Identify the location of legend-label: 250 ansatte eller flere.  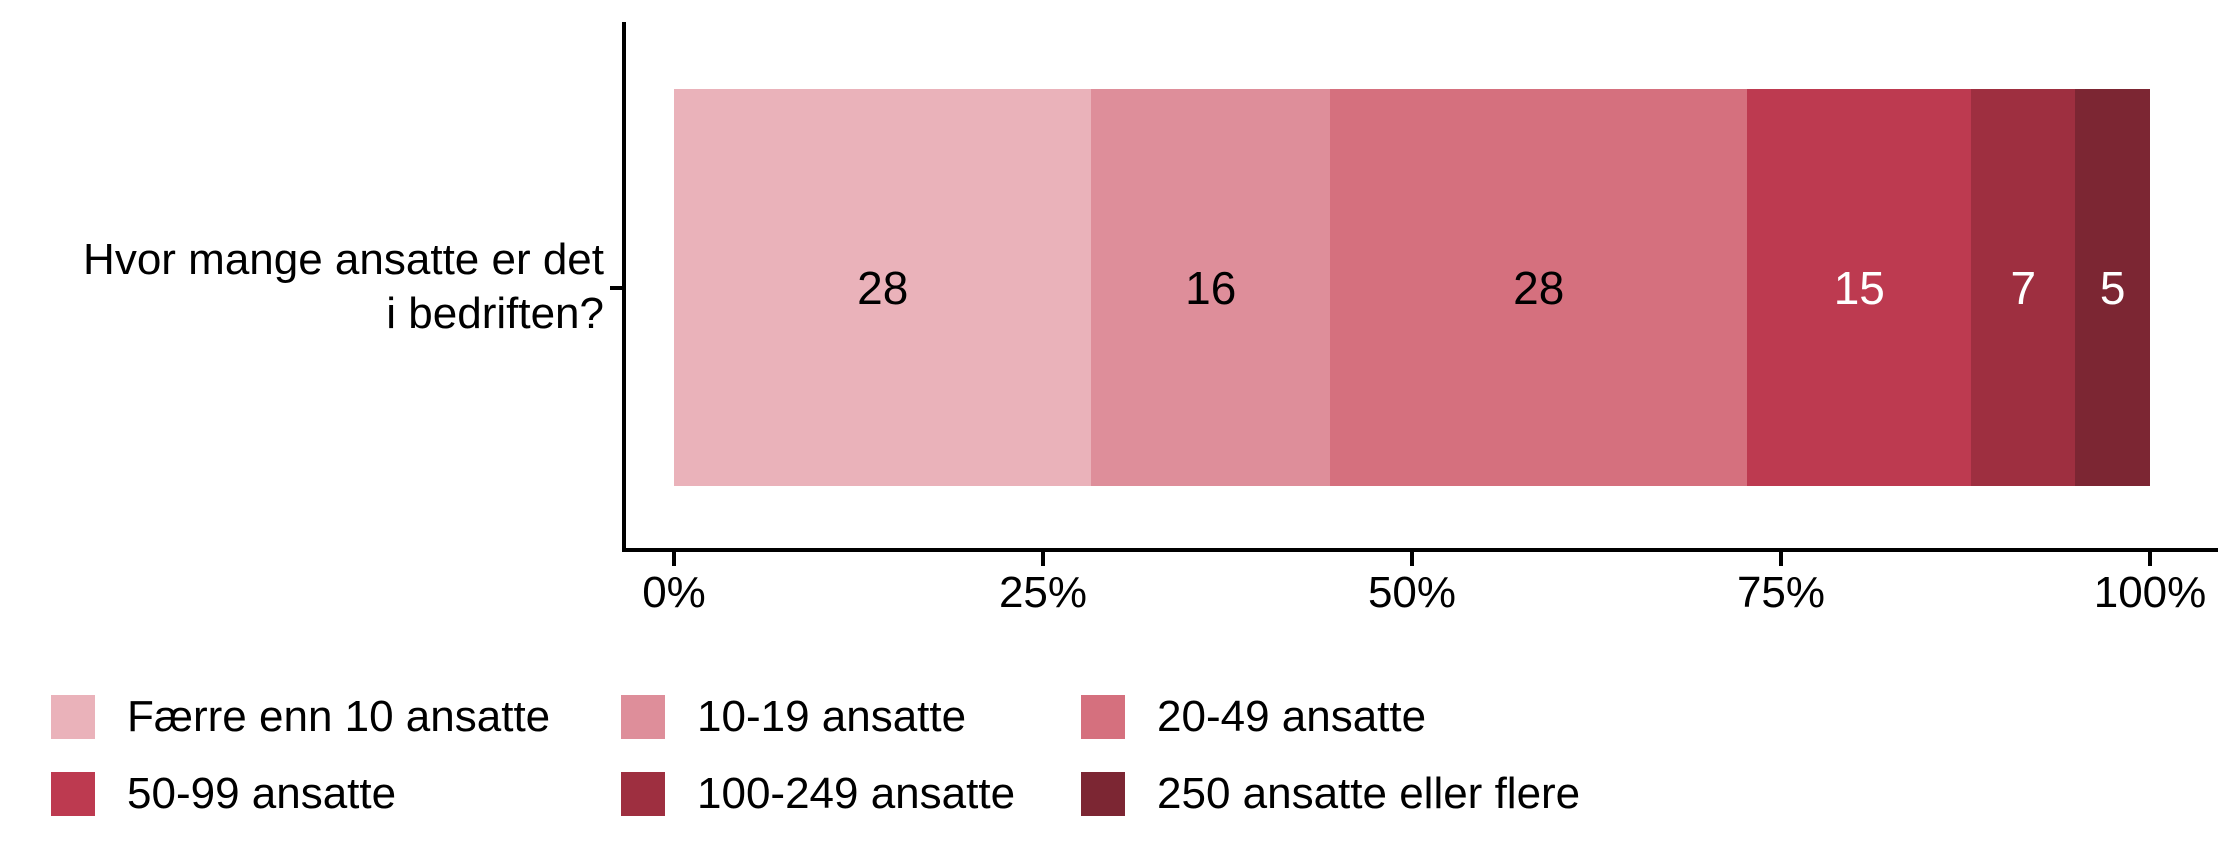
(1369, 793).